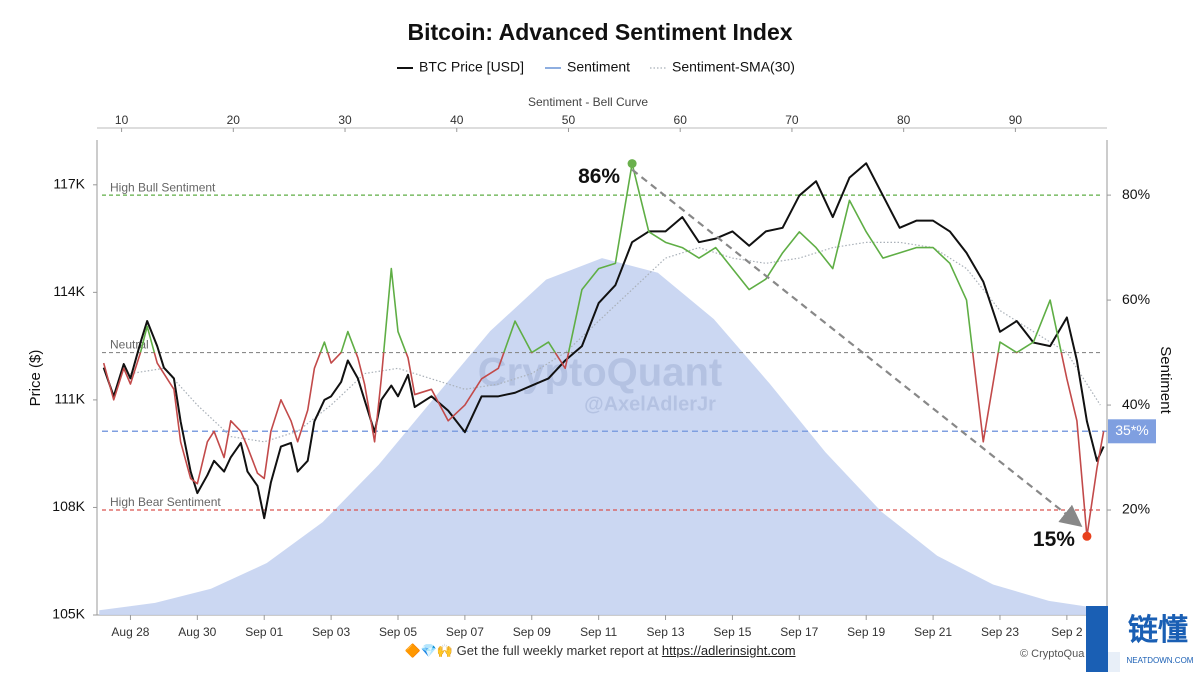  Describe the element at coordinates (1160, 660) in the screenshot. I see `logo-en: NEATDOWN.COM` at that location.